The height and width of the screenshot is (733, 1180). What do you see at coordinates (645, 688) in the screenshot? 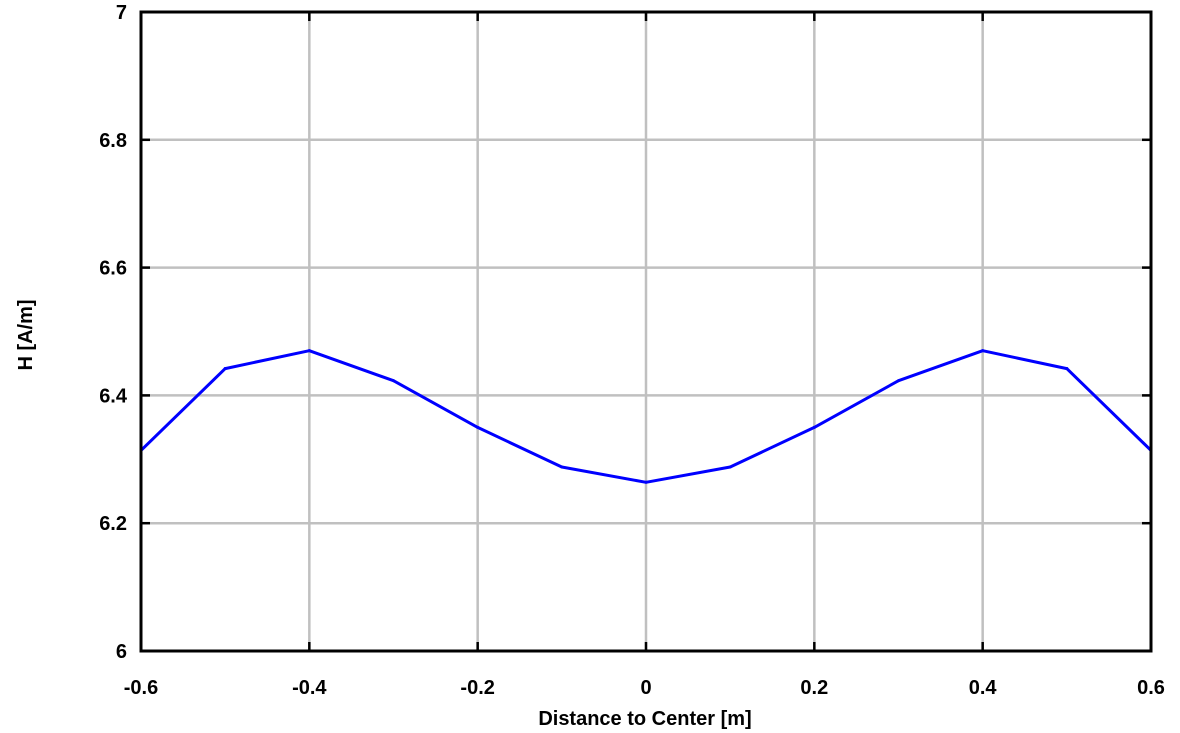
I see `x-tick-label: 0` at bounding box center [645, 688].